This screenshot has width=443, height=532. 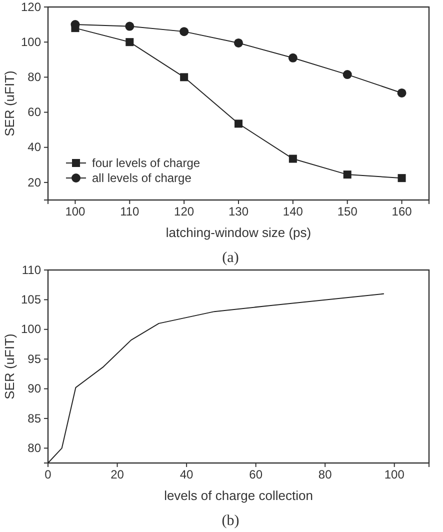 I want to click on y-tick-label: 40, so click(x=35, y=147).